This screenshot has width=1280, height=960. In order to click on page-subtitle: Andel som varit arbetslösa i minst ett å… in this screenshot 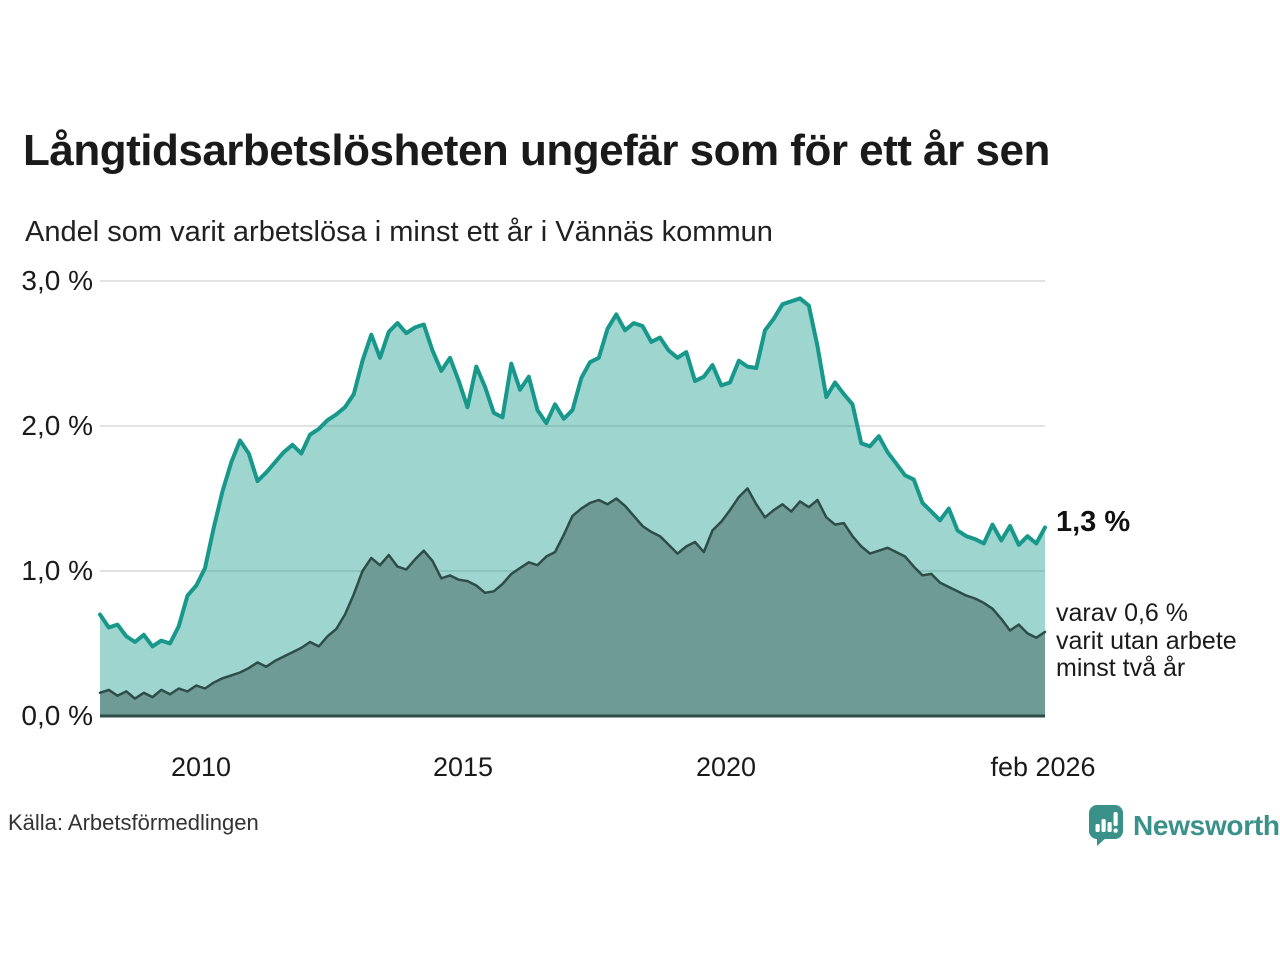, I will do `click(399, 232)`.